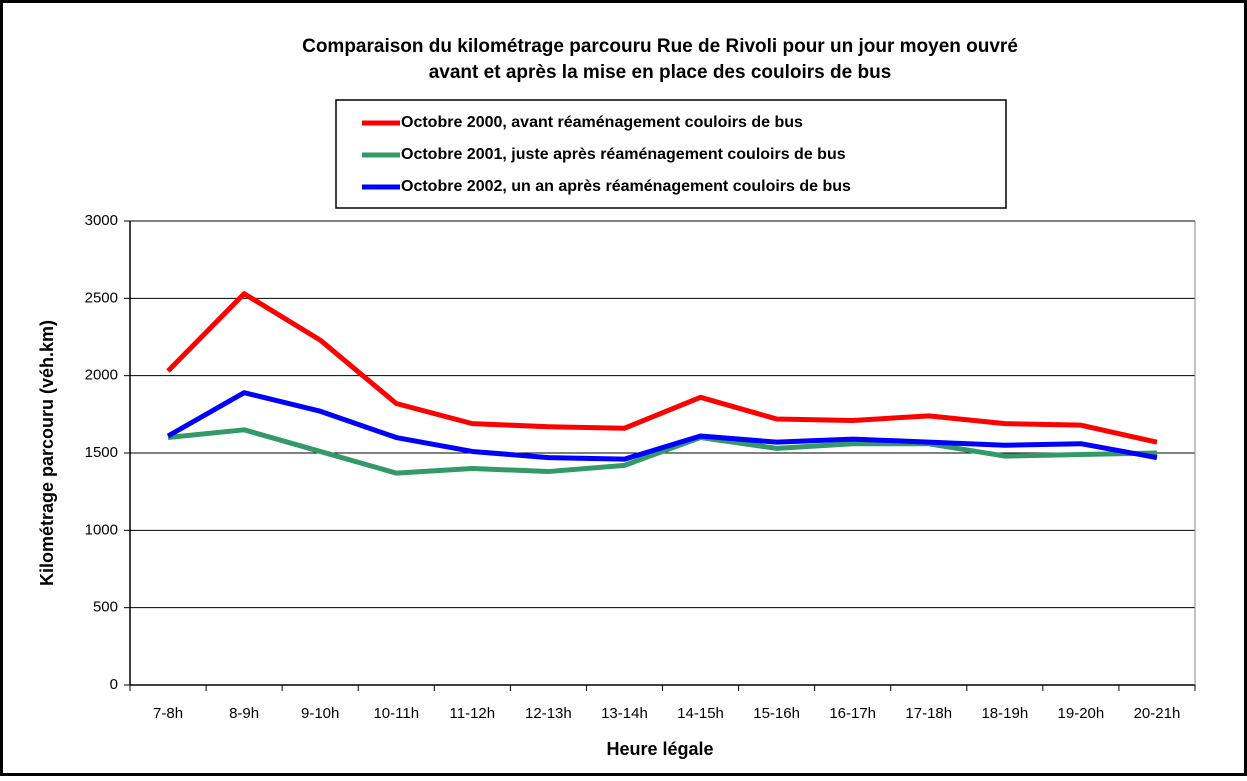 This screenshot has width=1247, height=781. Describe the element at coordinates (473, 713) in the screenshot. I see `x-tick-label: 11-12h` at that location.